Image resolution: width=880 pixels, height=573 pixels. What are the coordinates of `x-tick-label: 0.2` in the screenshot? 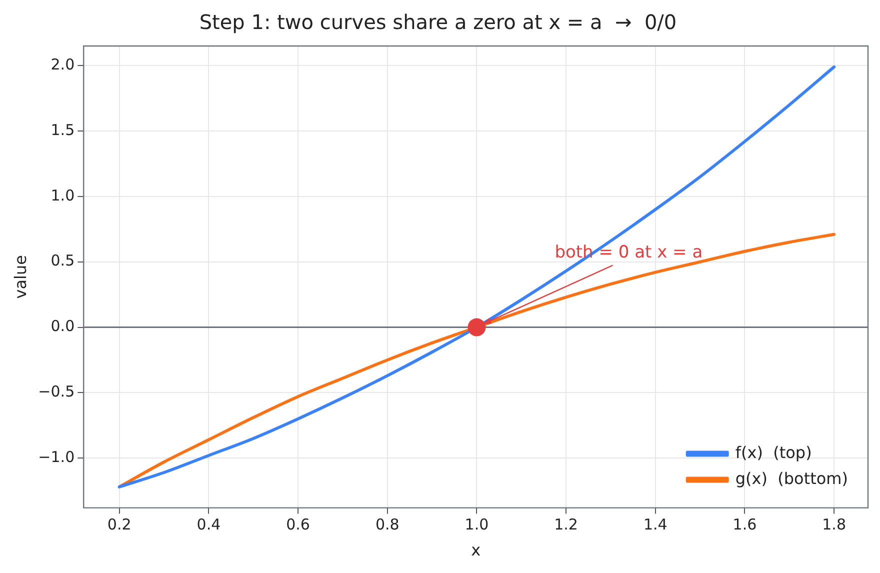 It's located at (119, 525).